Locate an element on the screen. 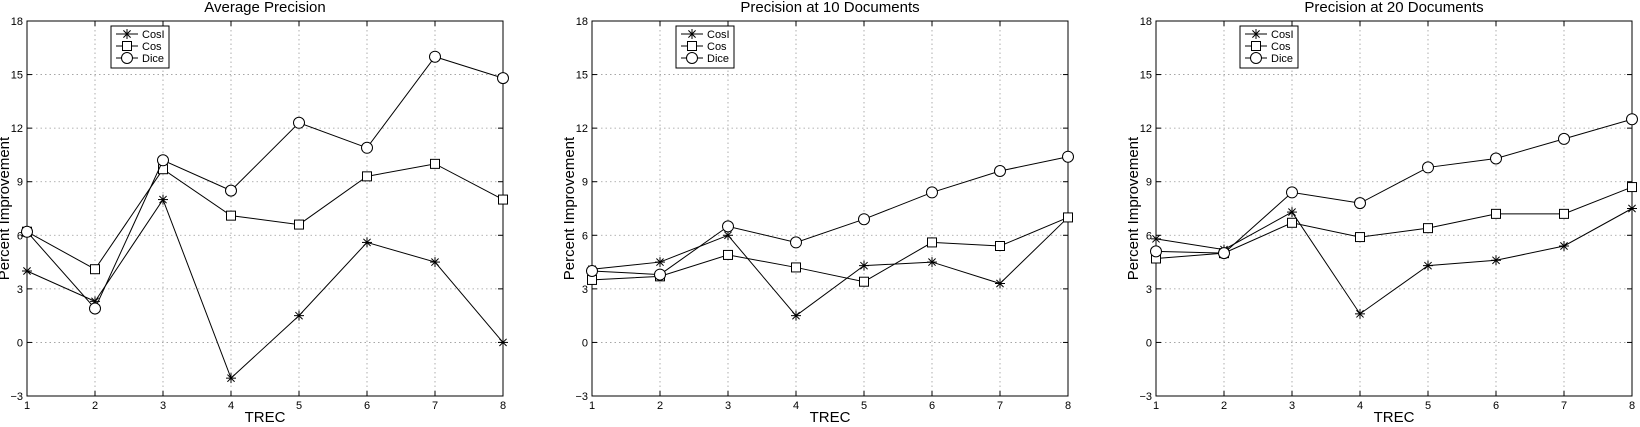 This screenshot has height=427, width=1640. legend-label-cosi: CosI is located at coordinates (718, 35).